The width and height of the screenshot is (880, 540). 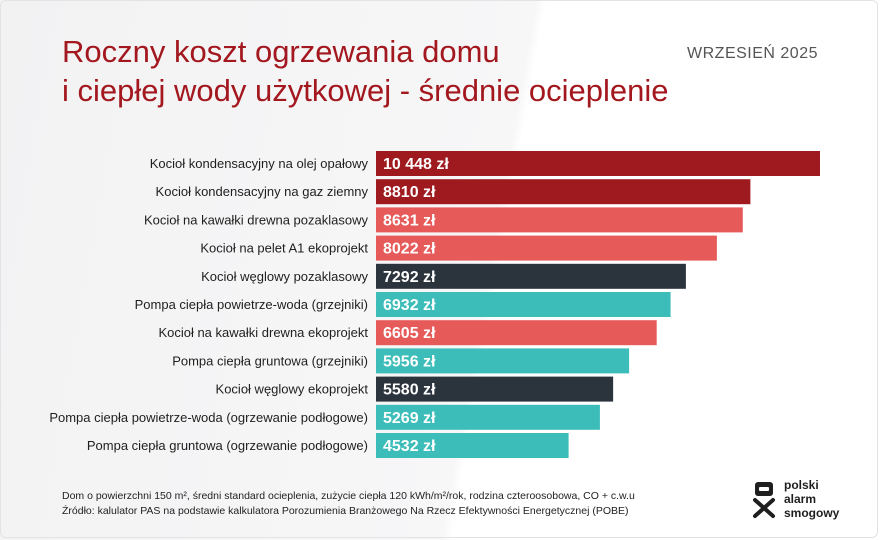 What do you see at coordinates (409, 305) in the screenshot?
I see `value-label-6: 6932 zł` at bounding box center [409, 305].